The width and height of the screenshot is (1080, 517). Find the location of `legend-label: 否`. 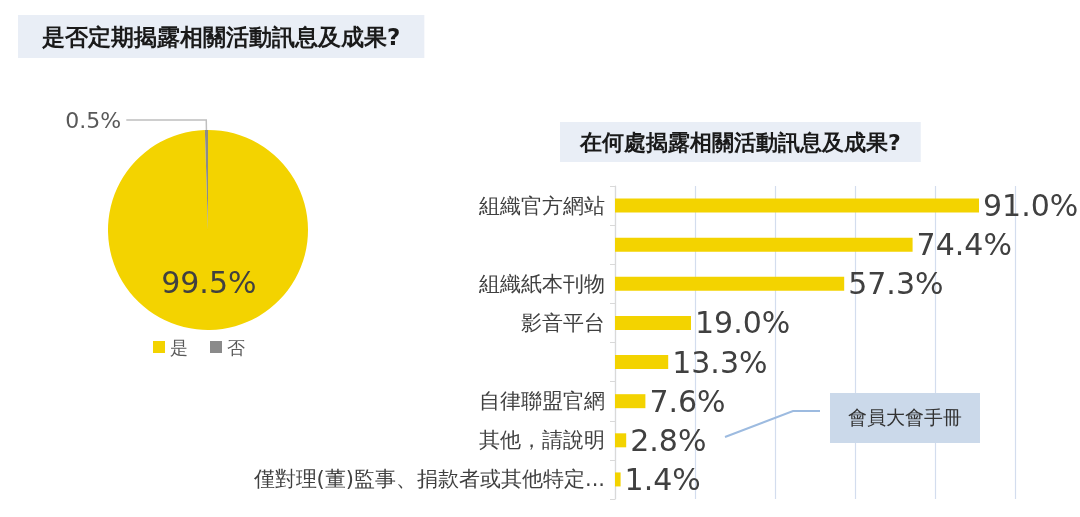

legend-label: 否 is located at coordinates (236, 347).